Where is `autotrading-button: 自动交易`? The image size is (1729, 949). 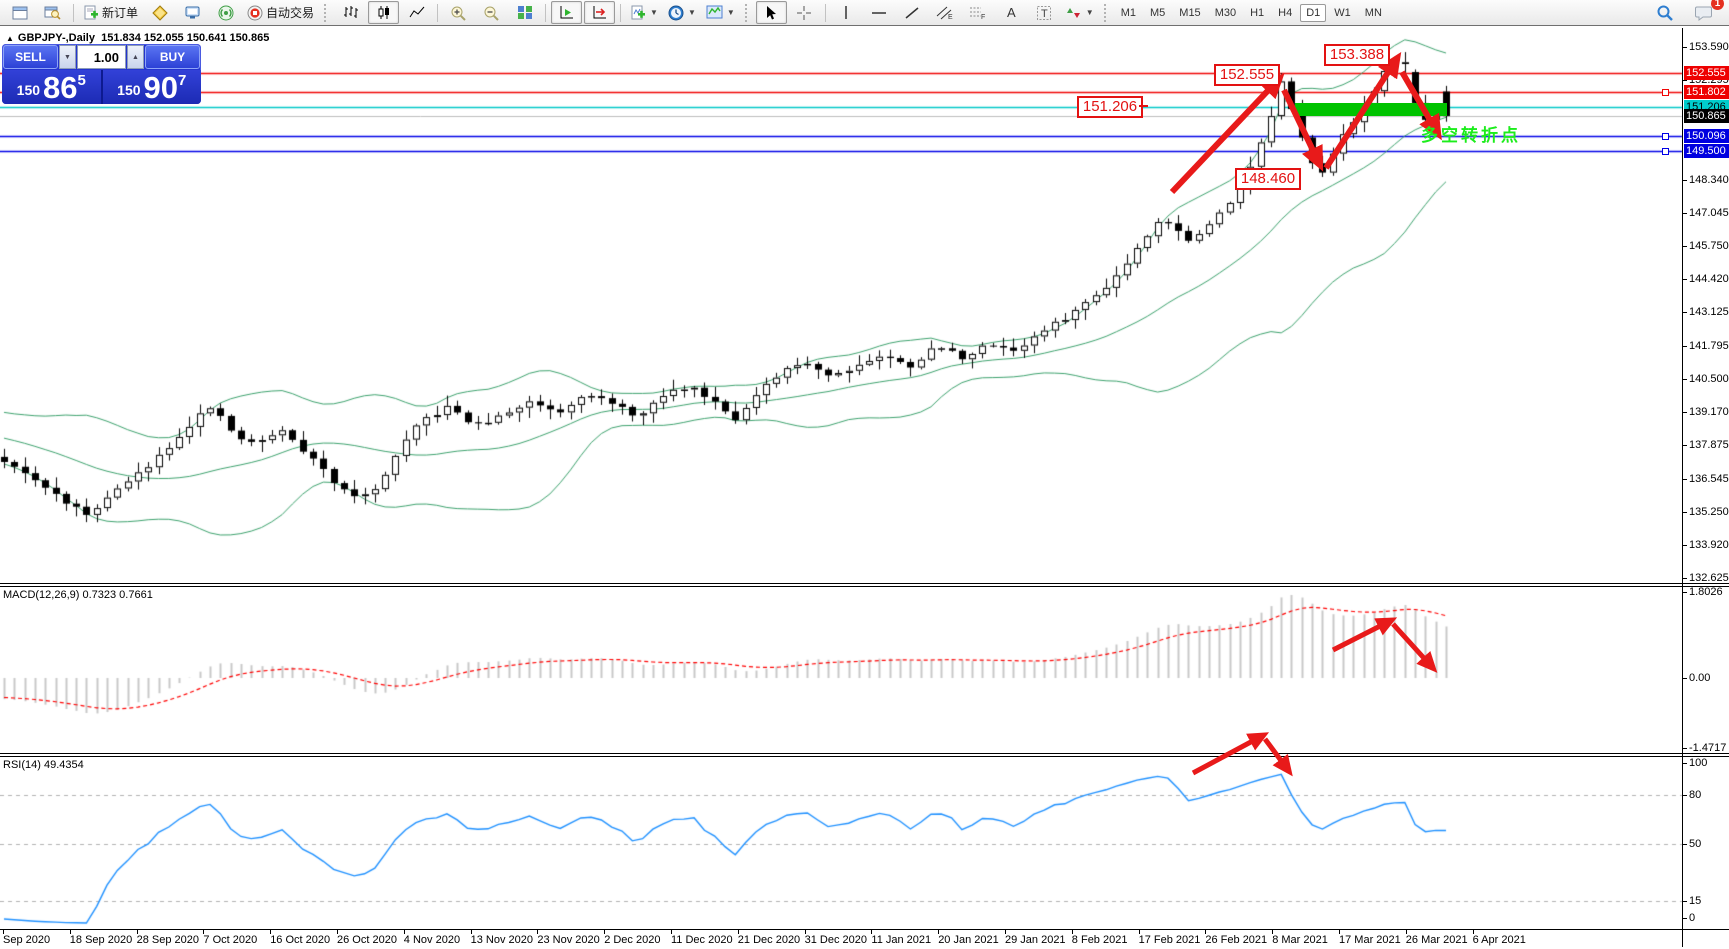
autotrading-button: 自动交易 is located at coordinates (280, 12).